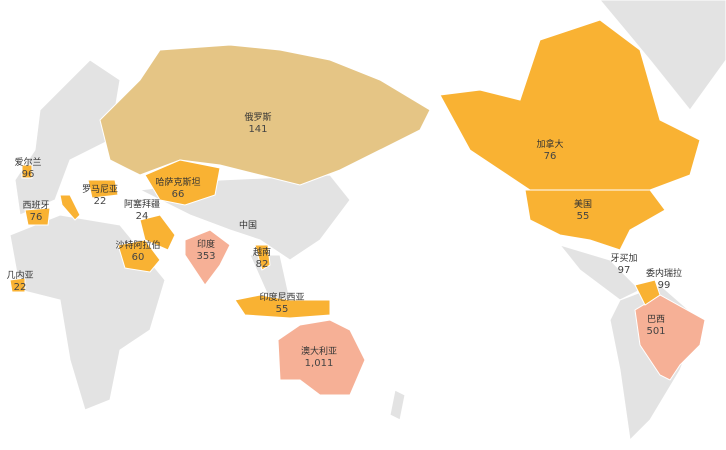 The image size is (726, 450). I want to click on region-ireland, so click(27, 171).